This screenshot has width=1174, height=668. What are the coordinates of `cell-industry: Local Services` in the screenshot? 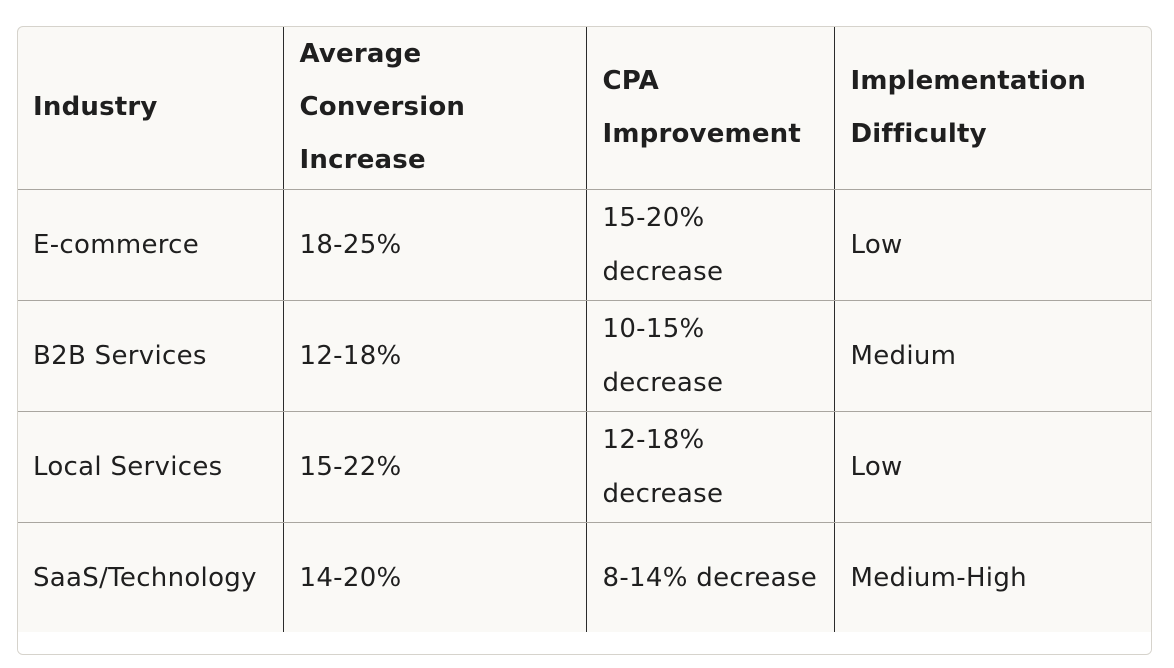 It's located at (151, 467).